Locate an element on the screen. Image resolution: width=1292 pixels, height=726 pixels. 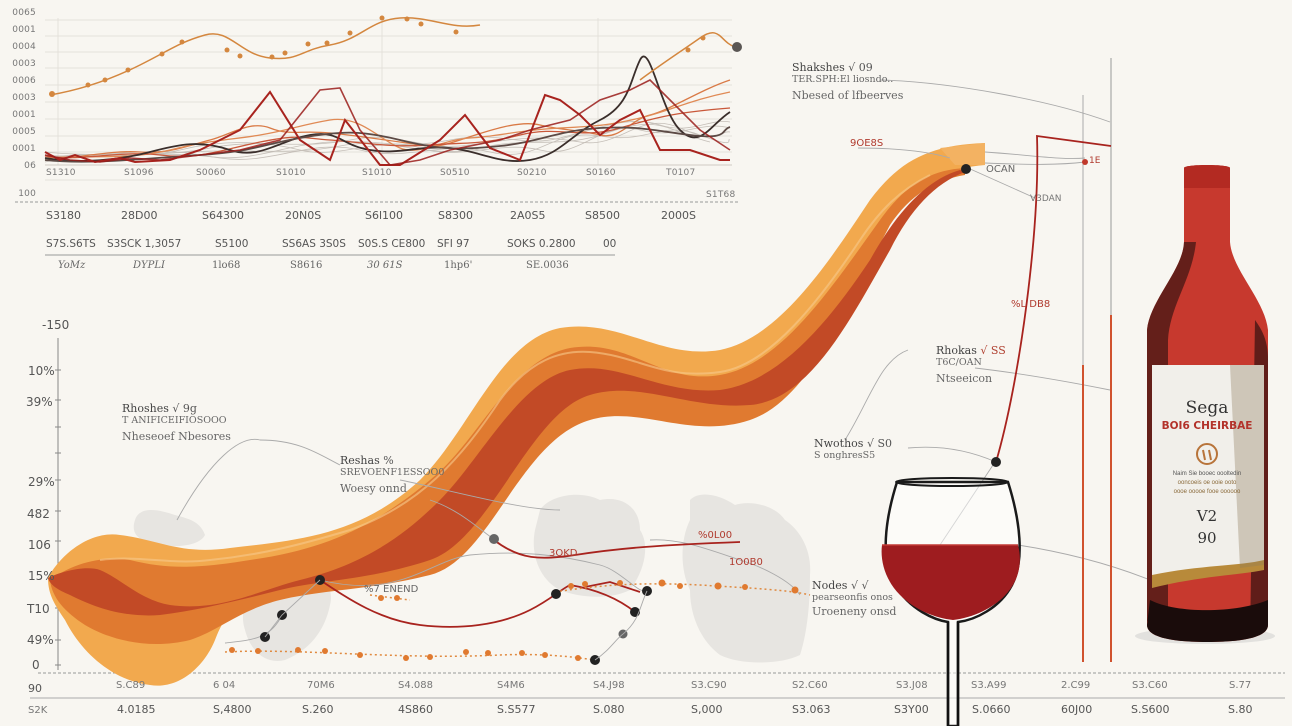
y-tick: 0005 is located at coordinates (24, 132).